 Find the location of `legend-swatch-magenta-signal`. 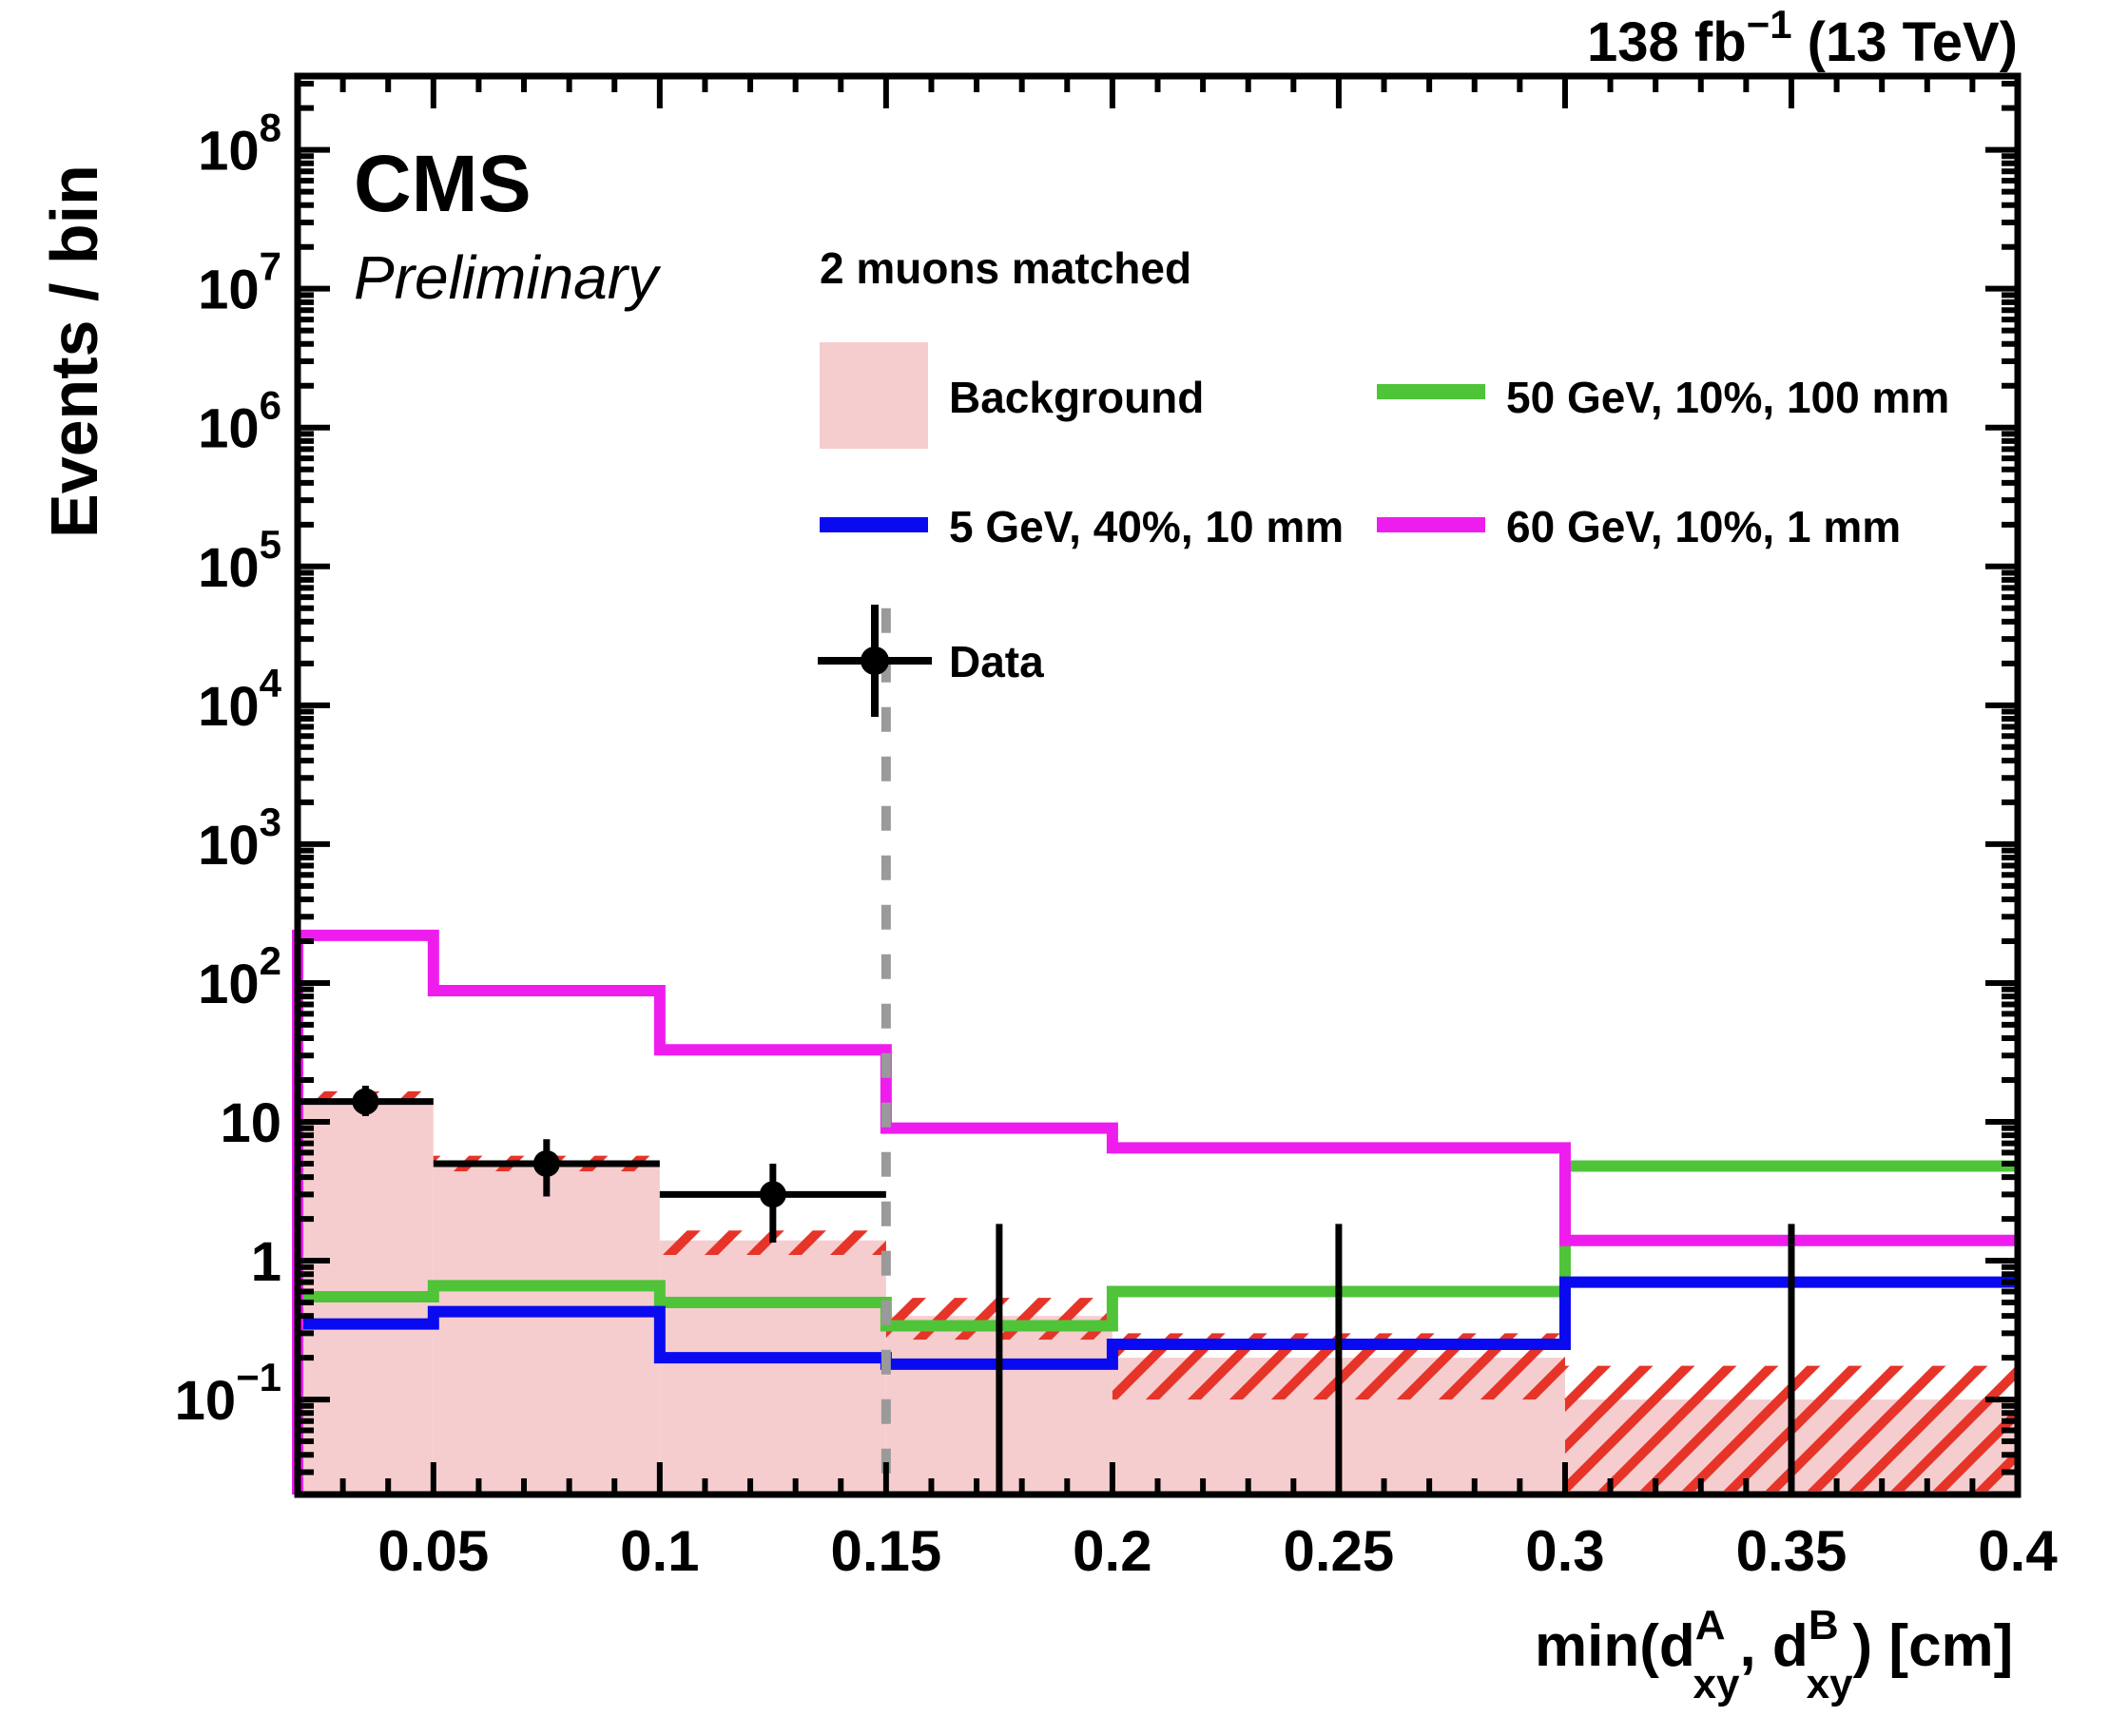

legend-swatch-magenta-signal is located at coordinates (1431, 525).